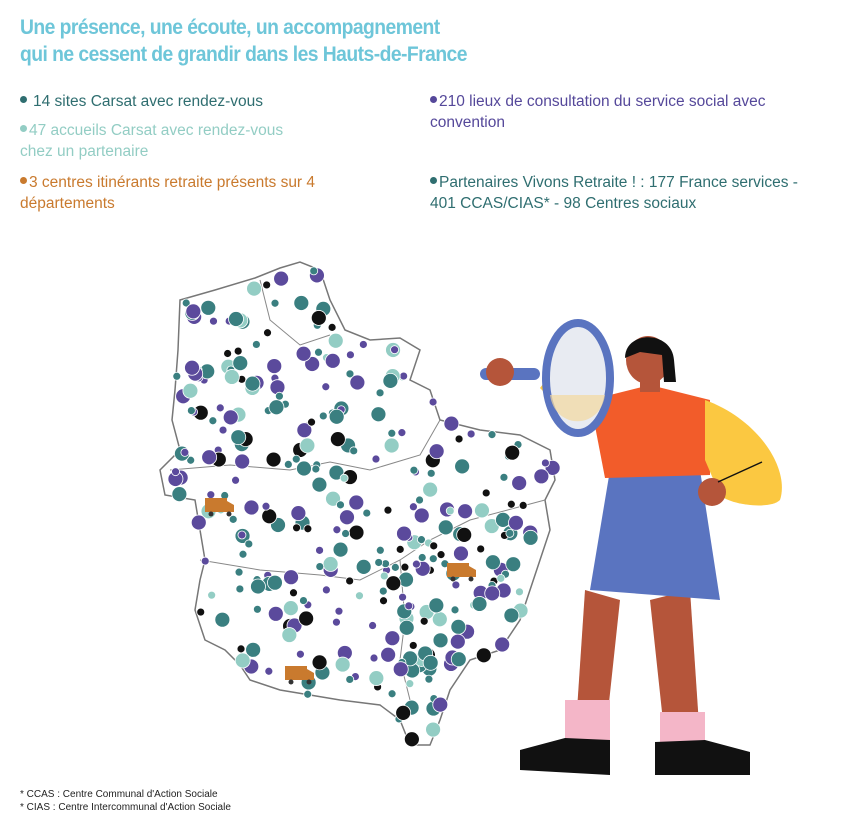  What do you see at coordinates (180, 101) in the screenshot?
I see `legend-carsat-sites: 14 sites Carsat avec rendez-vous` at bounding box center [180, 101].